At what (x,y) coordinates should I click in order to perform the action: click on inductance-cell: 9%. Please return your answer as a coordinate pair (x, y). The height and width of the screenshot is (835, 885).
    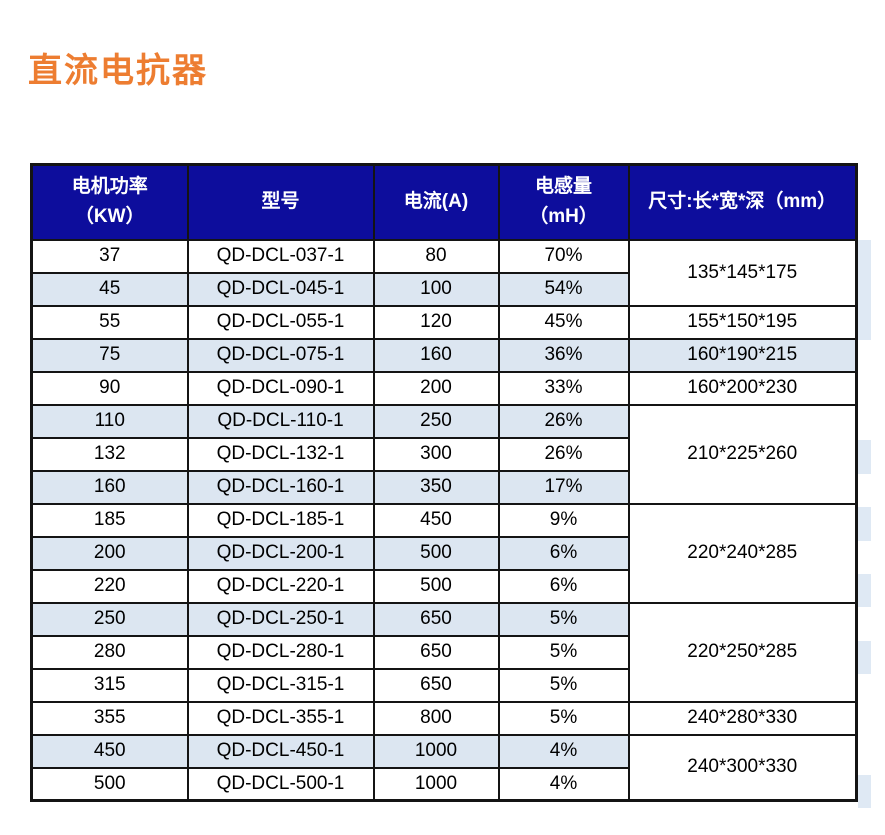
    Looking at the image, I should click on (563, 520).